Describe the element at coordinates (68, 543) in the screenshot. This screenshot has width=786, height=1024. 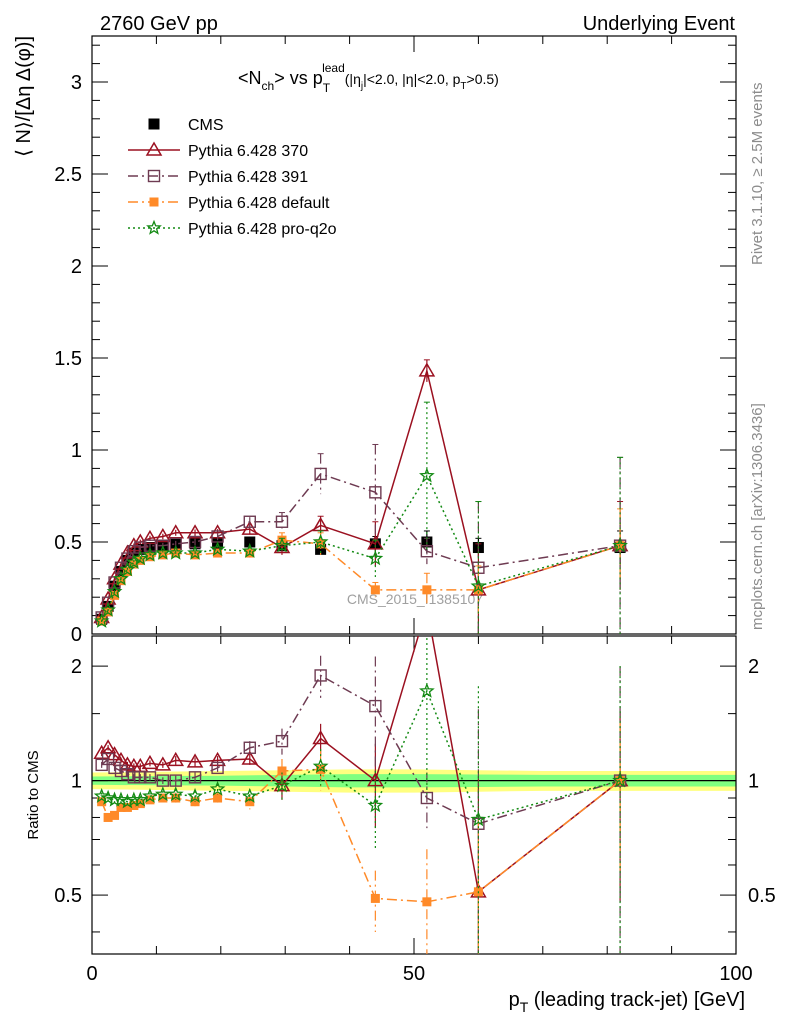
I see `y-tick-label: 0.5` at that location.